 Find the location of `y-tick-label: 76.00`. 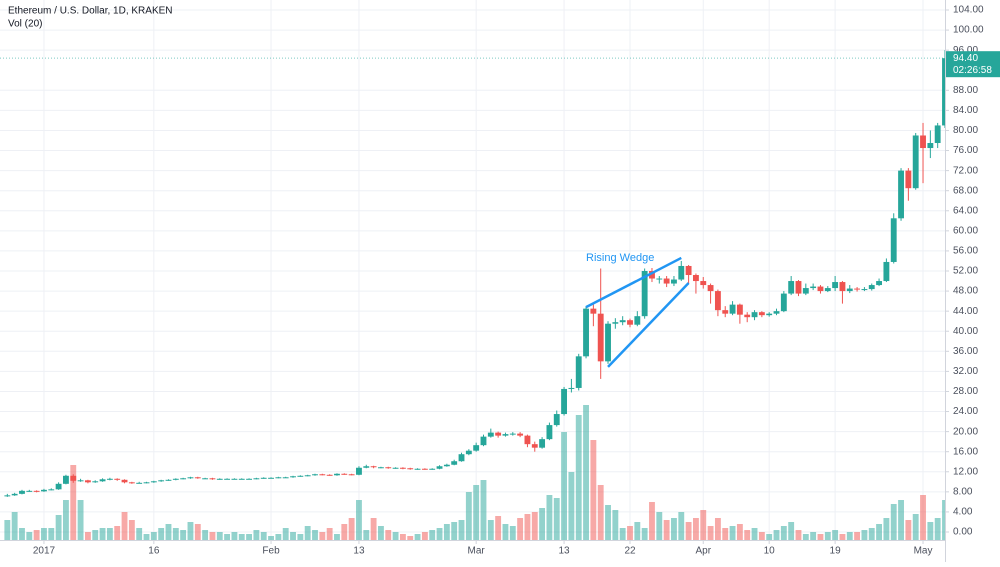

y-tick-label: 76.00 is located at coordinates (965, 150).